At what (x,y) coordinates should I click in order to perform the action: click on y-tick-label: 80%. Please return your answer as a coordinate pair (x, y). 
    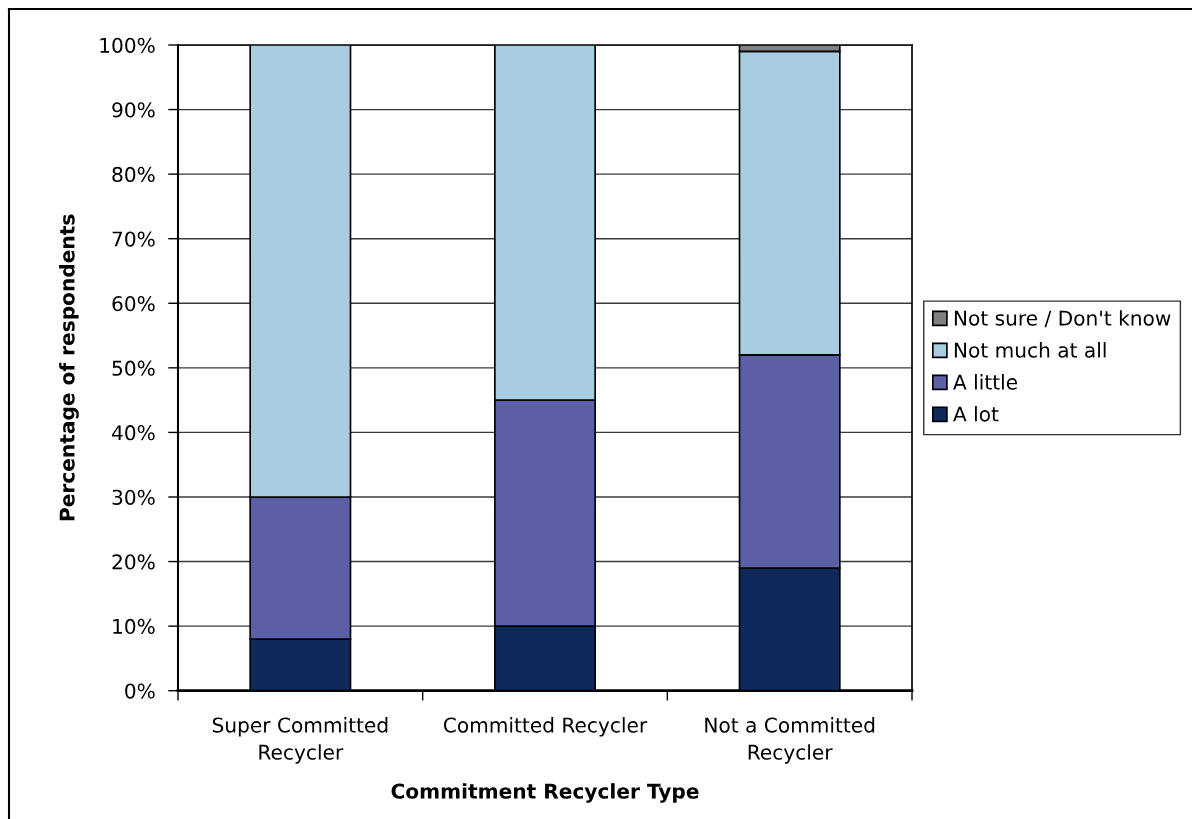
    Looking at the image, I should click on (133, 174).